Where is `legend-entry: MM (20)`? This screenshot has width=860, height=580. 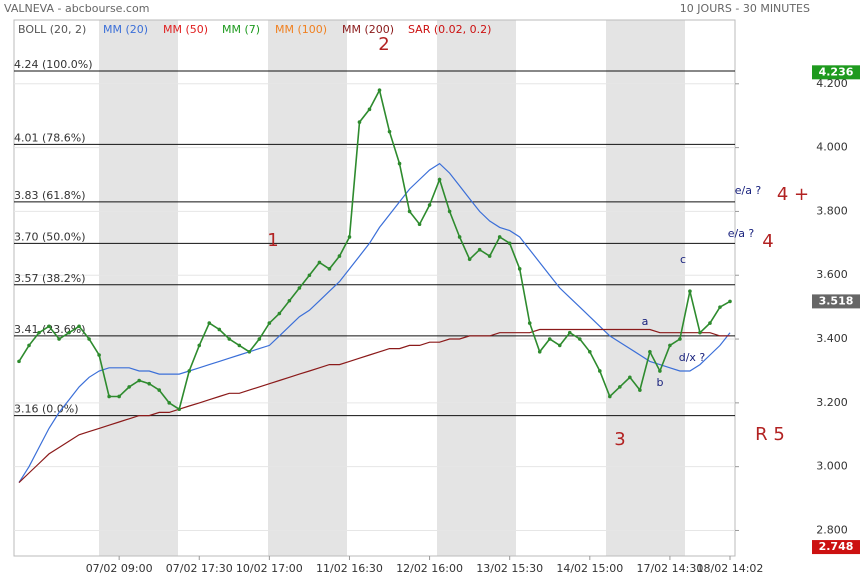 legend-entry: MM (20) is located at coordinates (125, 29).